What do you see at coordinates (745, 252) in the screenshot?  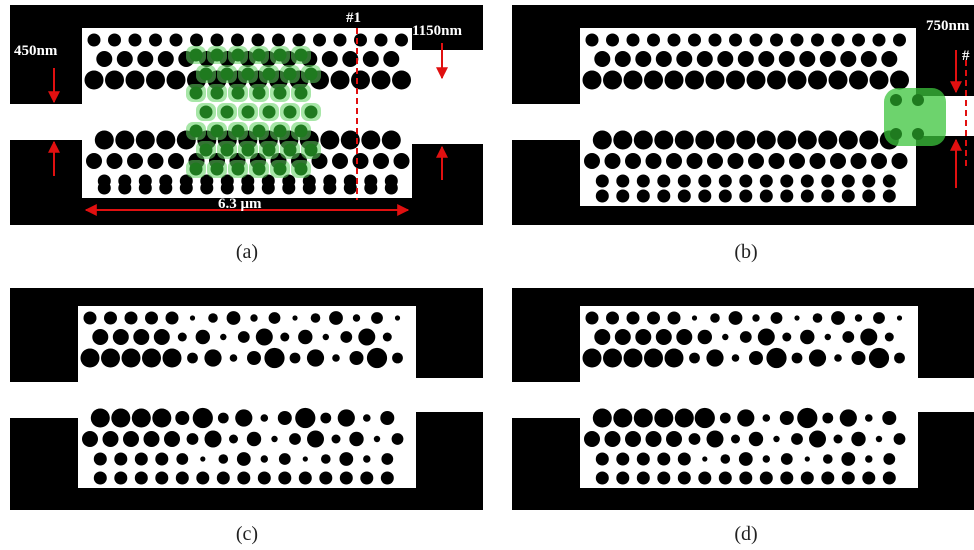 I see `caption-b: (b)` at bounding box center [745, 252].